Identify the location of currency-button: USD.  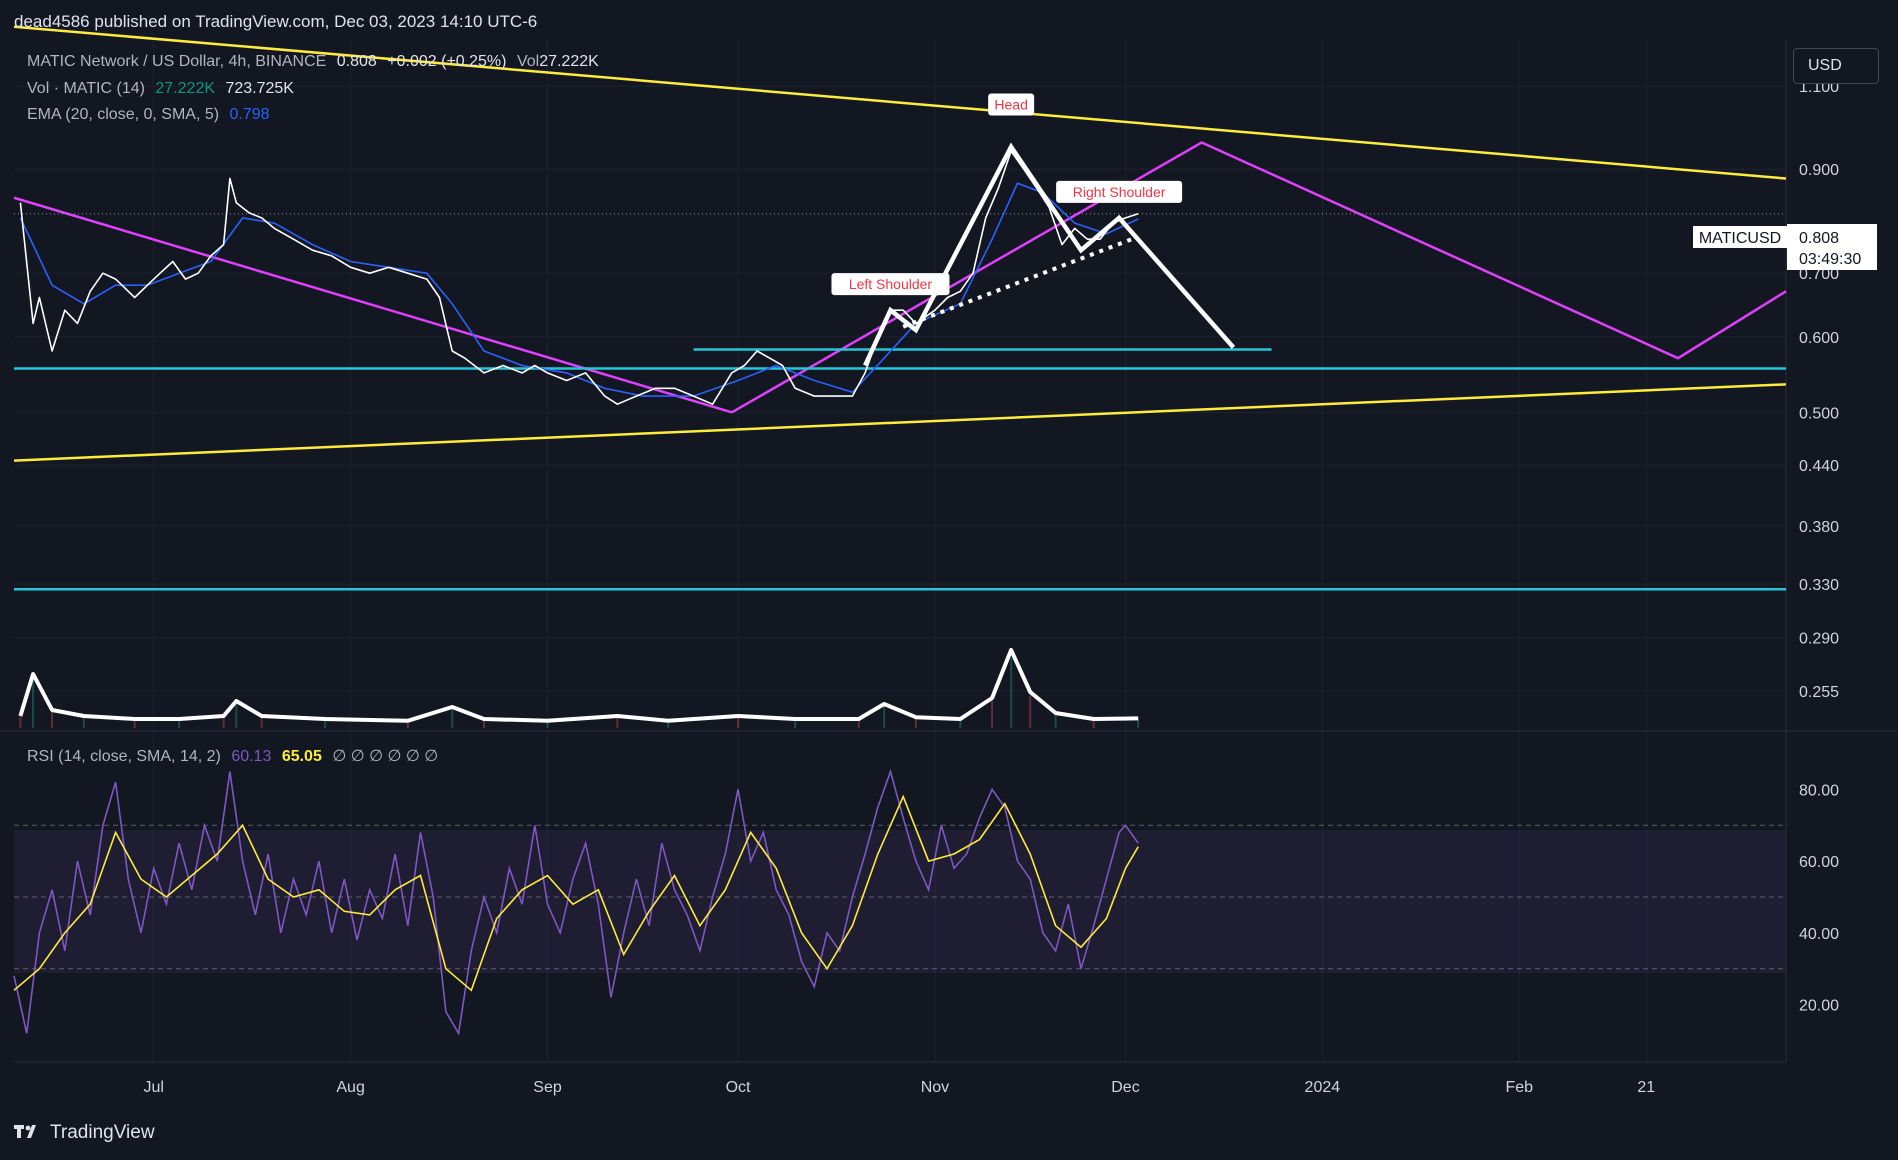
(1836, 66).